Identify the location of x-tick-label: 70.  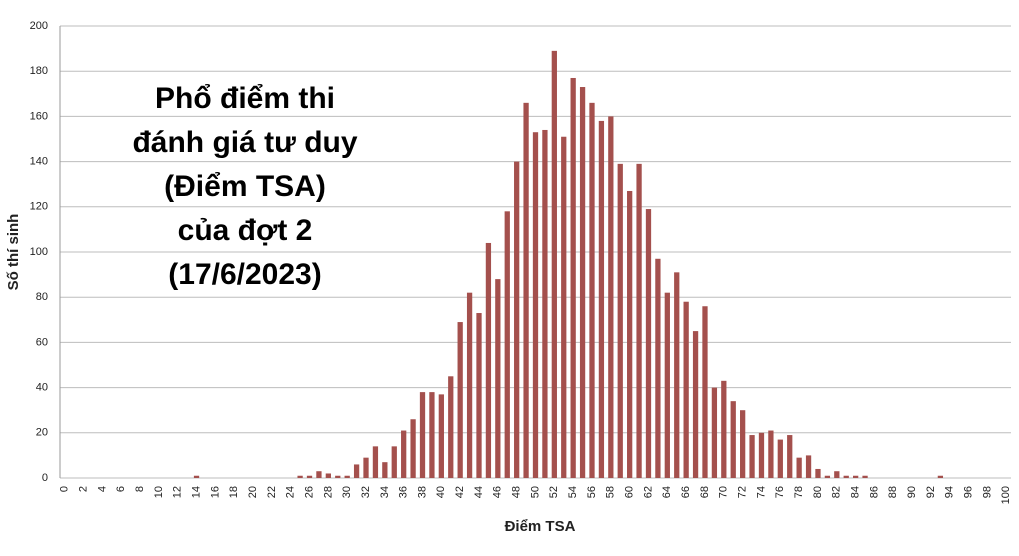
(724, 492).